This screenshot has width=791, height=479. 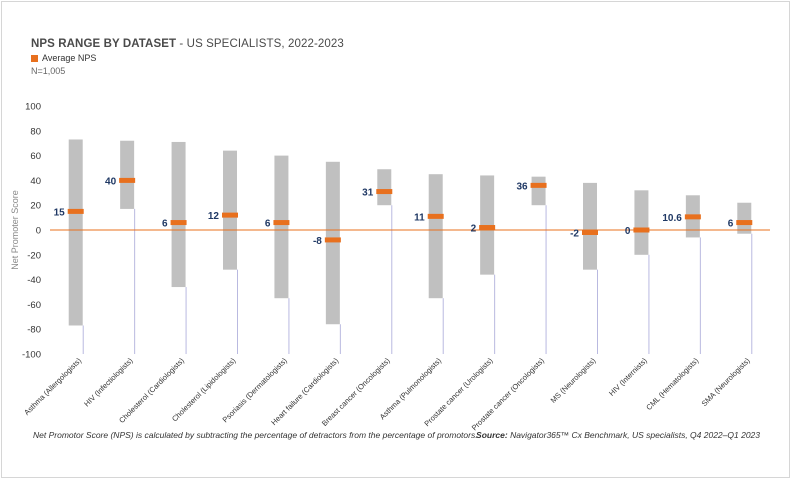 What do you see at coordinates (69, 58) in the screenshot?
I see `legend-label-average: Average NPS` at bounding box center [69, 58].